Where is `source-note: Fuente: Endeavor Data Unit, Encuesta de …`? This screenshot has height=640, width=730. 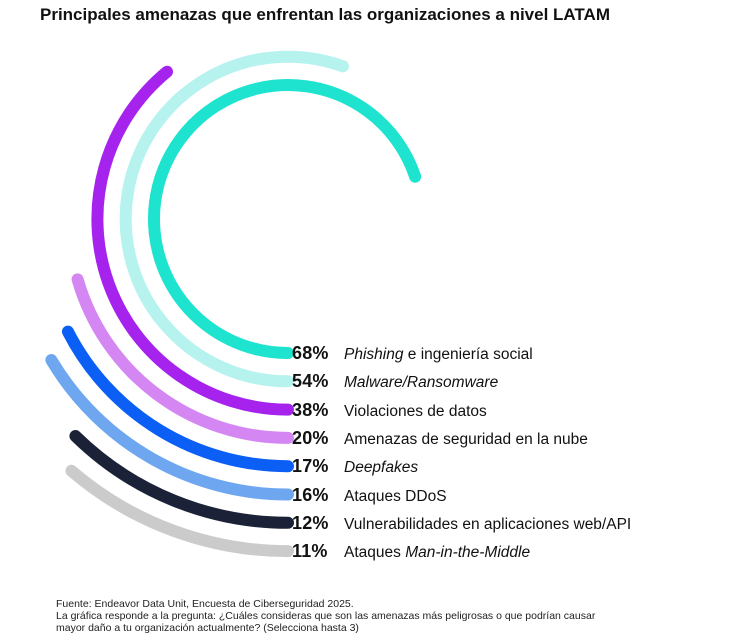 source-note: Fuente: Endeavor Data Unit, Encuesta de … is located at coordinates (205, 604).